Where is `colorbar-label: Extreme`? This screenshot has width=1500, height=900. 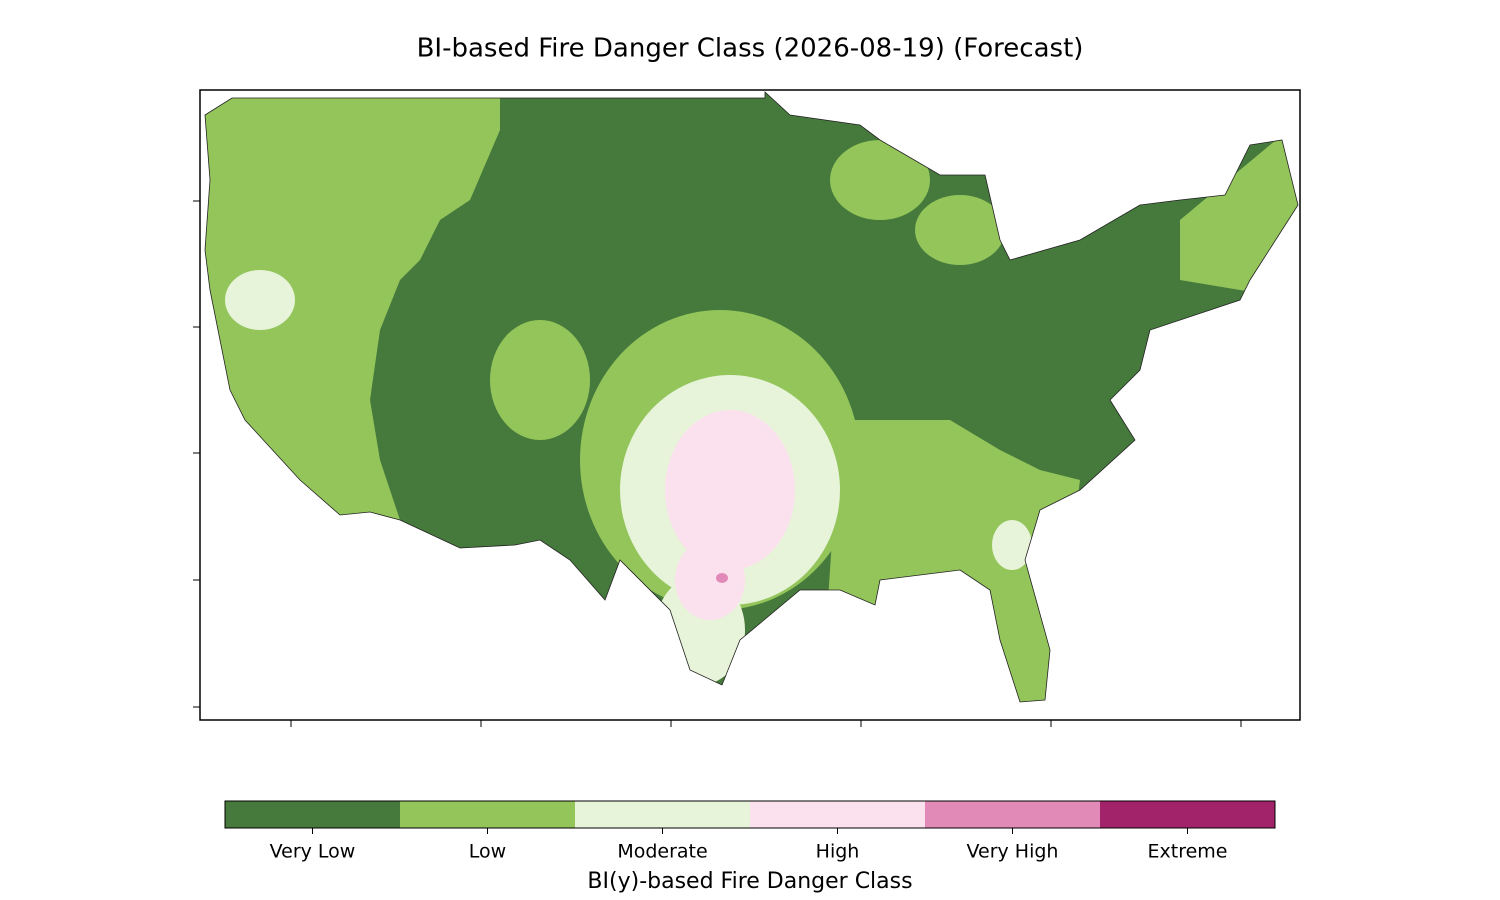 colorbar-label: Extreme is located at coordinates (1188, 852).